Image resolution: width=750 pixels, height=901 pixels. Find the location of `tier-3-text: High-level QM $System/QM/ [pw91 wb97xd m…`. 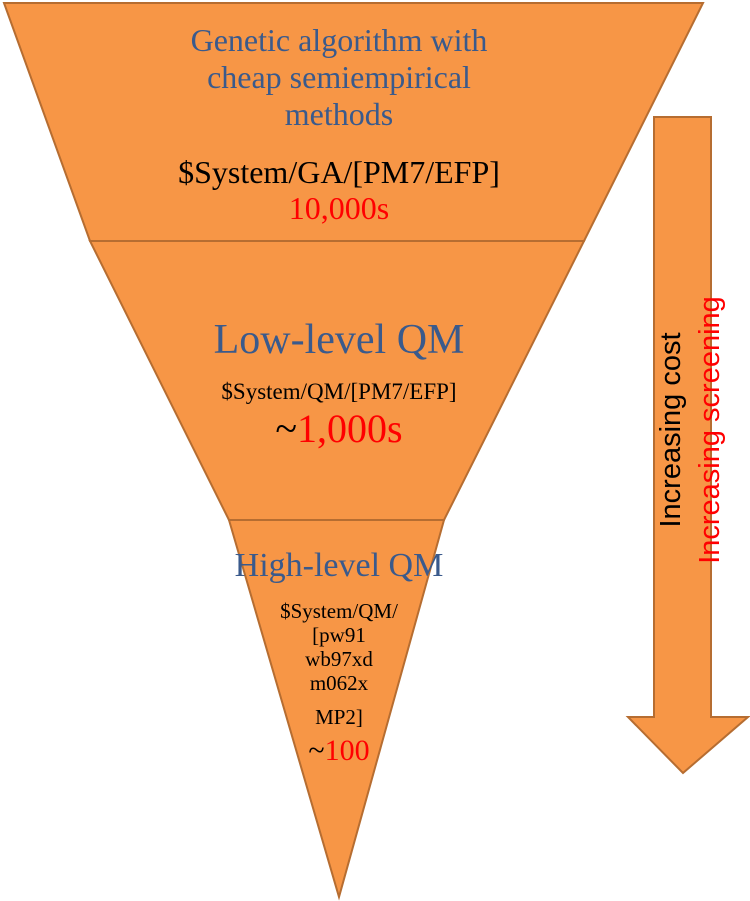

tier-3-text: High-level QM $System/QM/ [pw91 wb97xd m… is located at coordinates (339, 657).